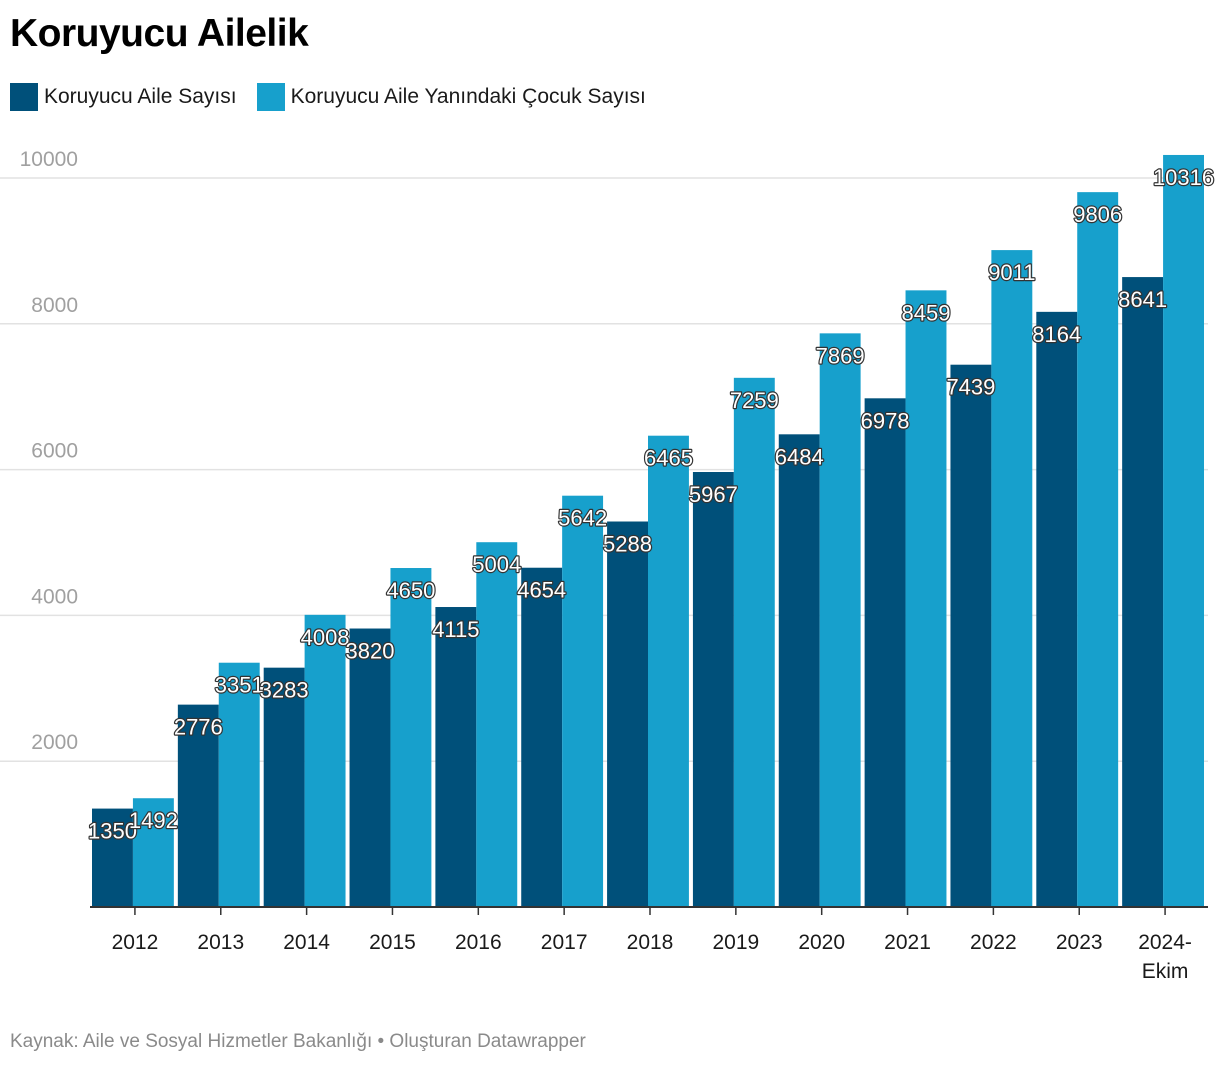  Describe the element at coordinates (754, 400) in the screenshot. I see `bar-label-children-7: 7259` at that location.